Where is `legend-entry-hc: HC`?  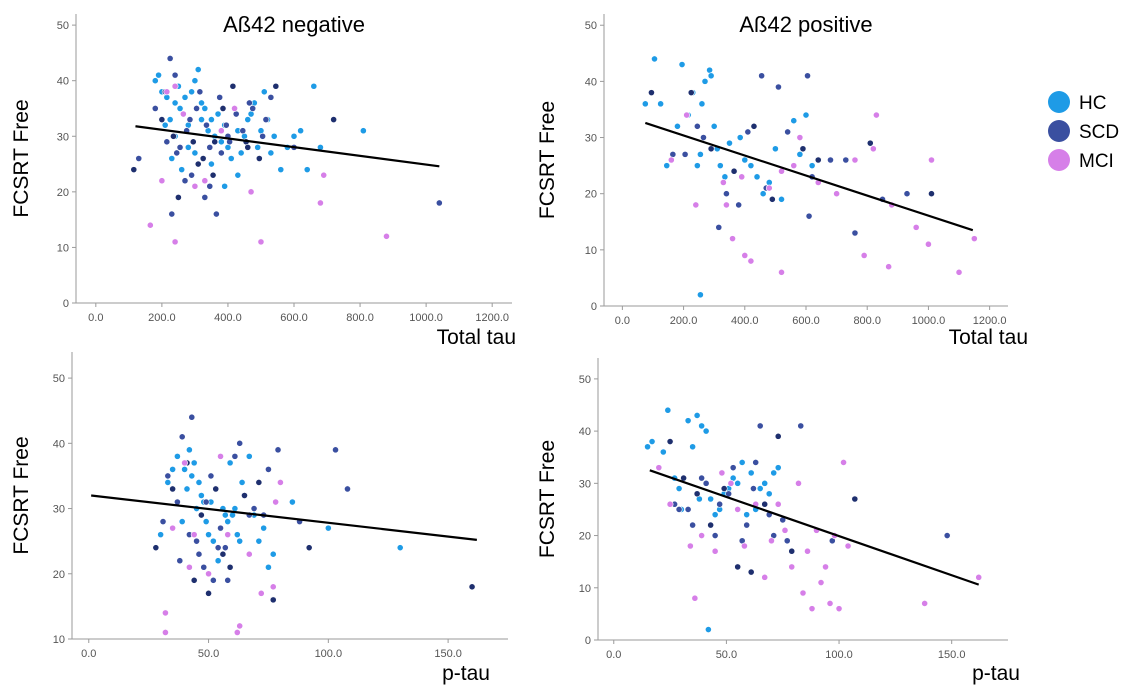
legend-entry-hc: HC is located at coordinates (1077, 102).